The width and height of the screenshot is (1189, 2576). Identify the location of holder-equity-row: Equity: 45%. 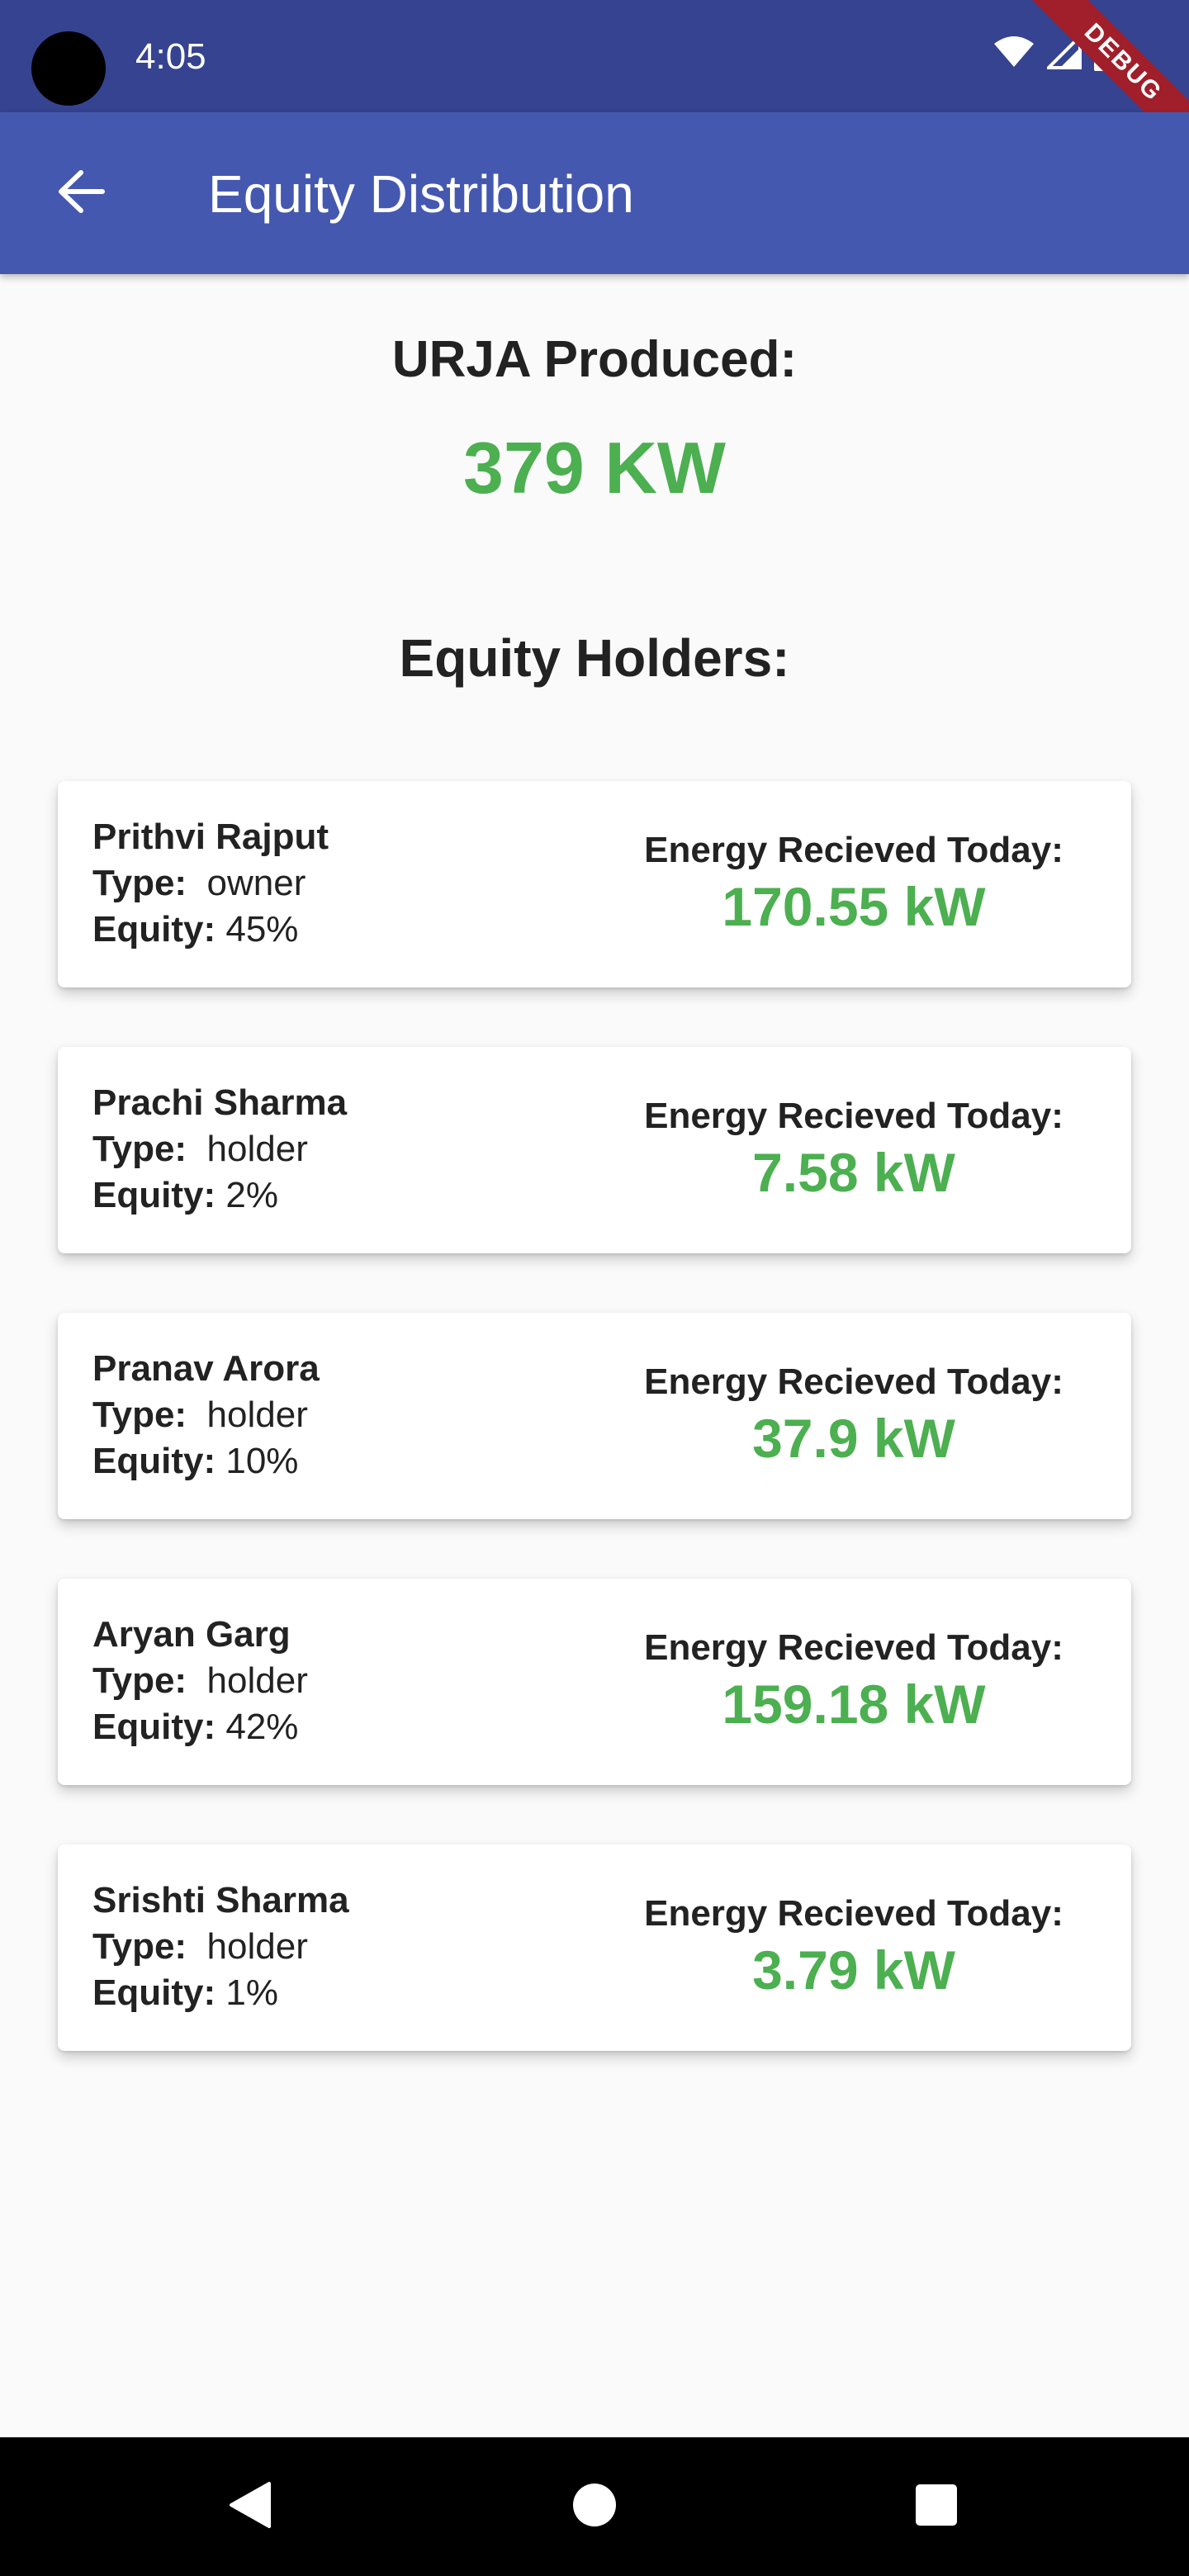
(210, 930).